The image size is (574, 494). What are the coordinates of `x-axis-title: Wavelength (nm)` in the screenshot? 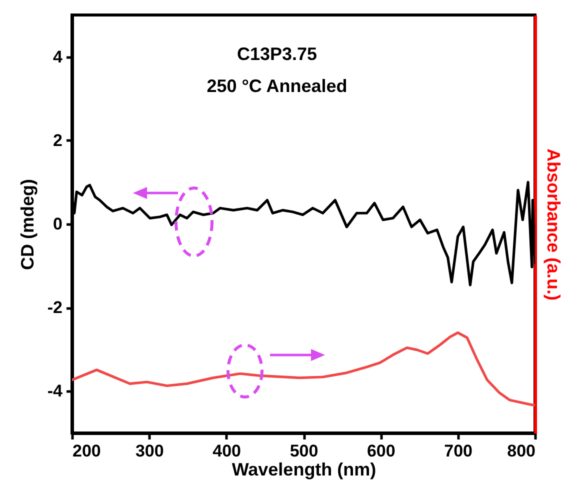 It's located at (304, 470).